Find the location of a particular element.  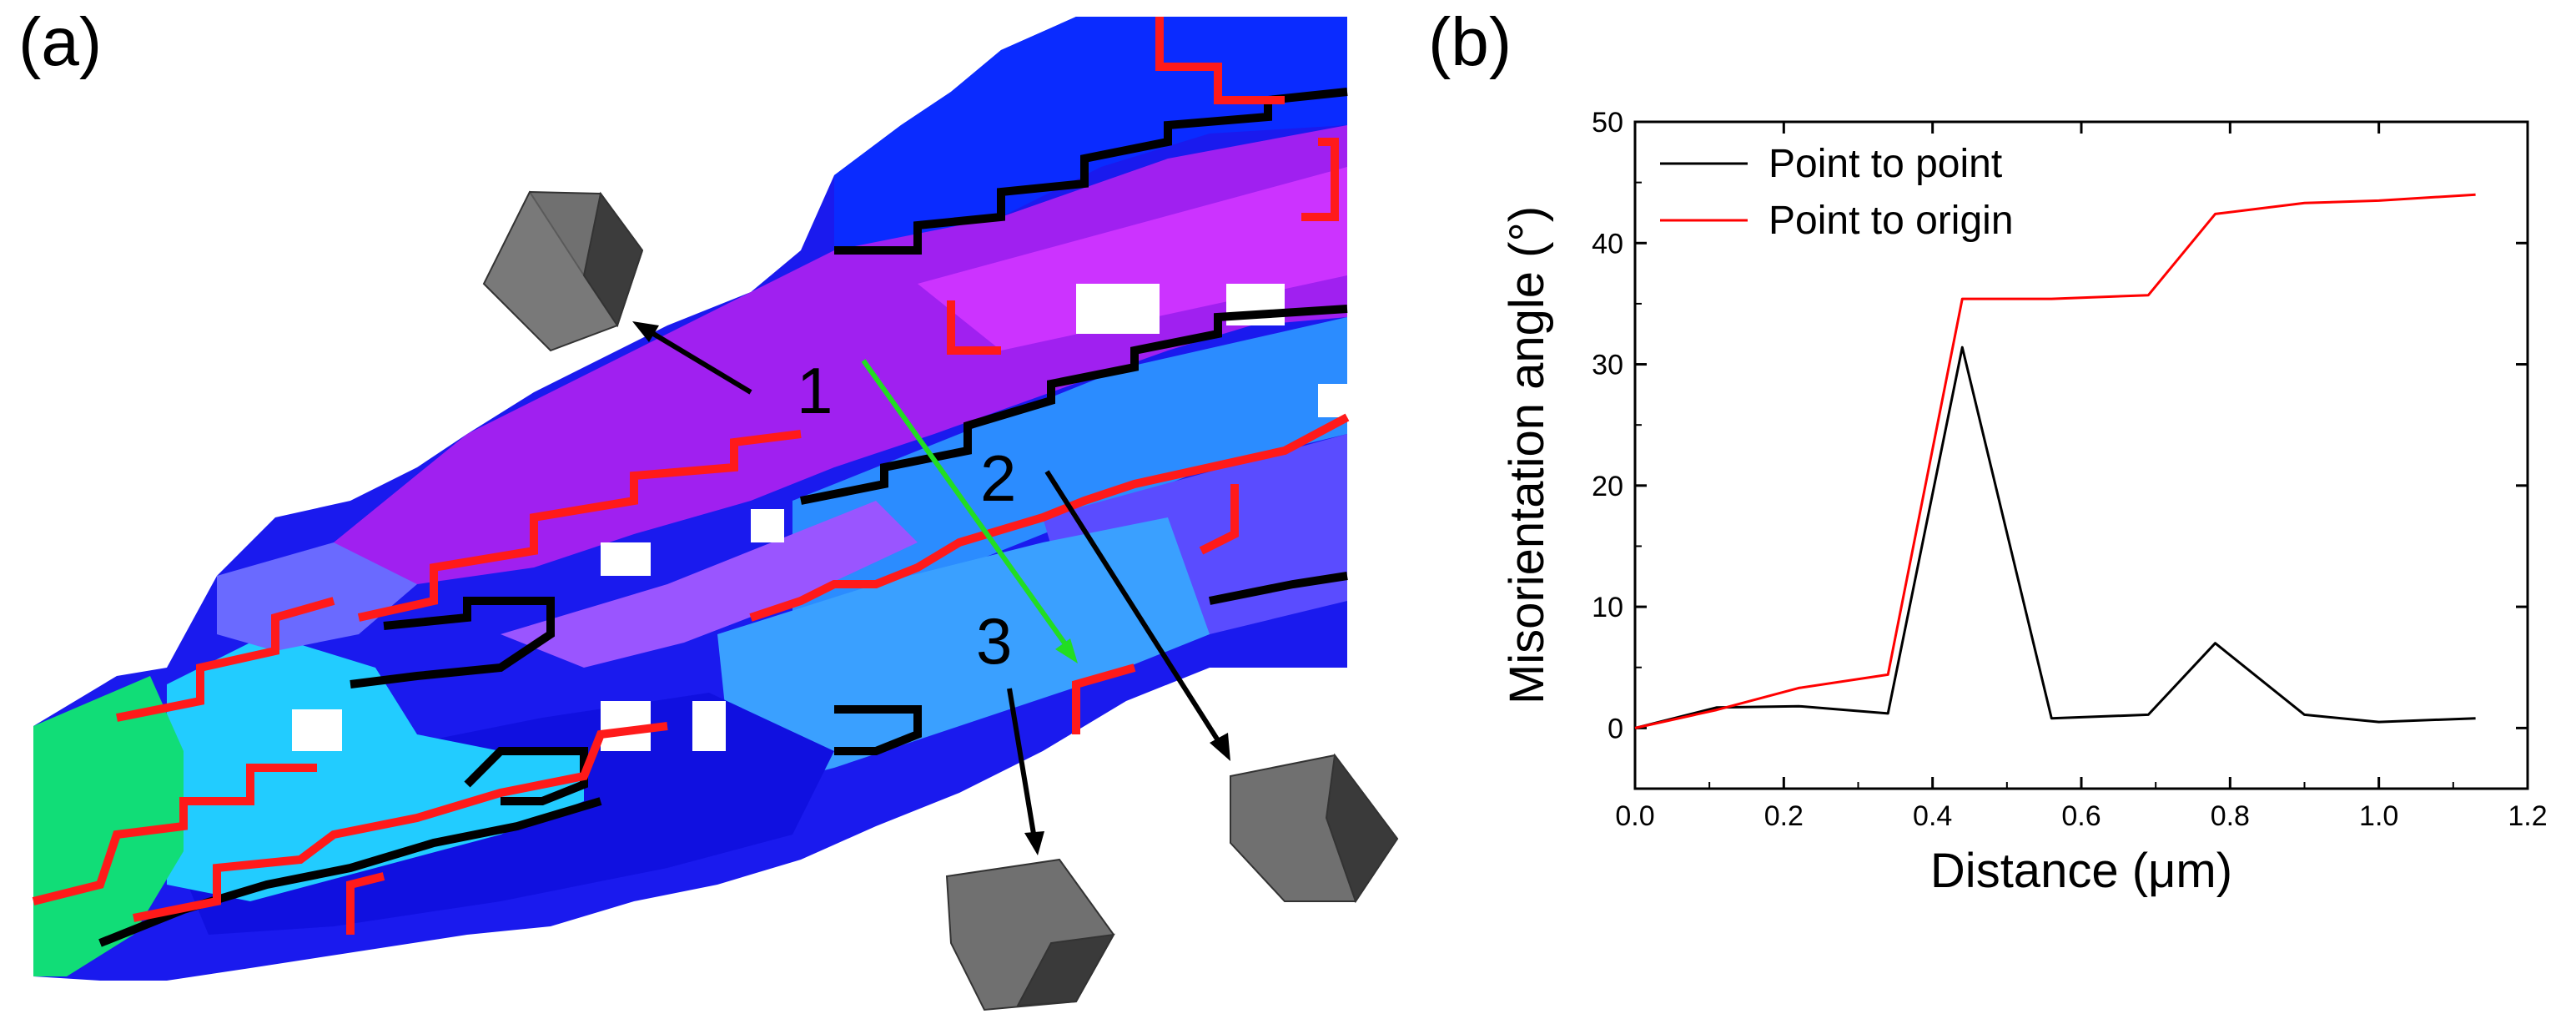

series-line-point-to-point is located at coordinates (2055, 537).